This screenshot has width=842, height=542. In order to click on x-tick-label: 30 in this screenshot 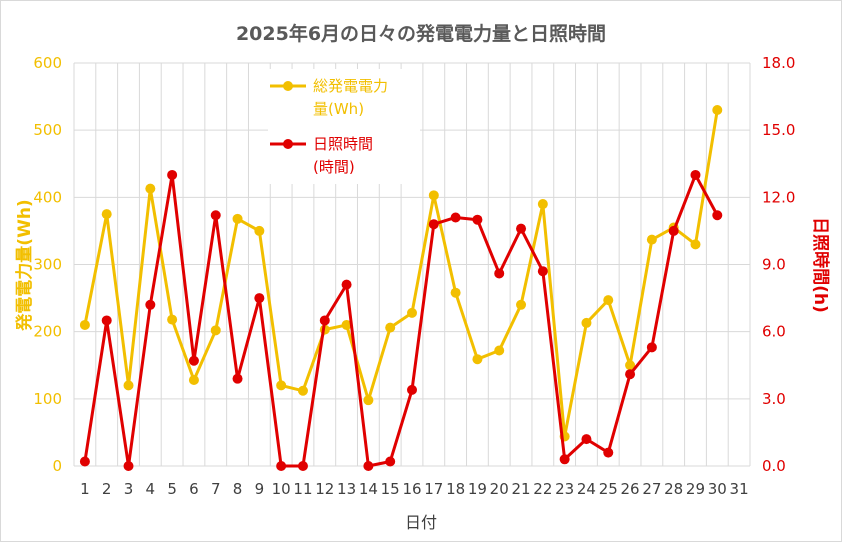, I will do `click(717, 489)`.